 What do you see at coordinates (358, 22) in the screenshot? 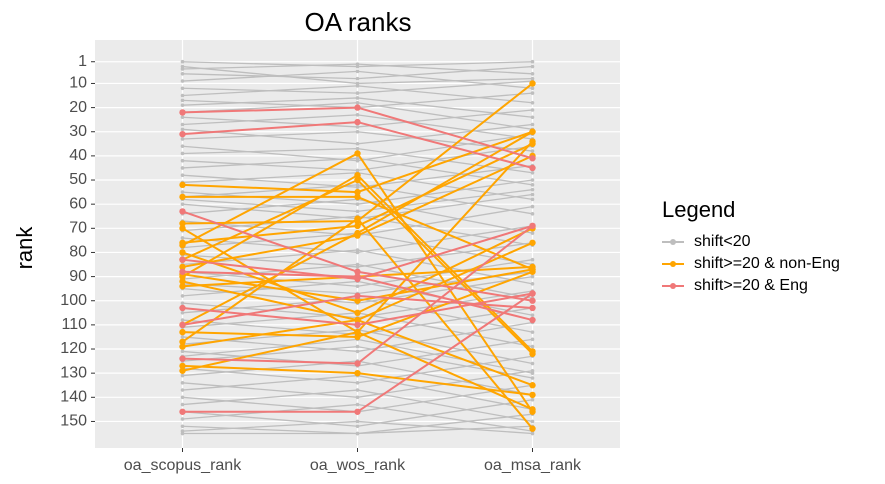
I see `chart-title: OA ranks` at bounding box center [358, 22].